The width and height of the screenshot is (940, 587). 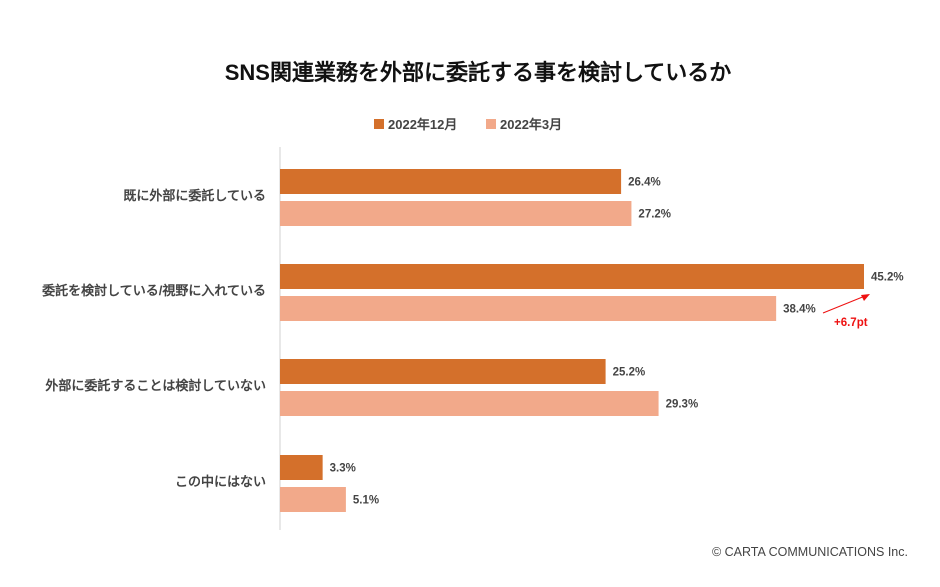 I want to click on annotation-label: +6.7pt, so click(x=851, y=323).